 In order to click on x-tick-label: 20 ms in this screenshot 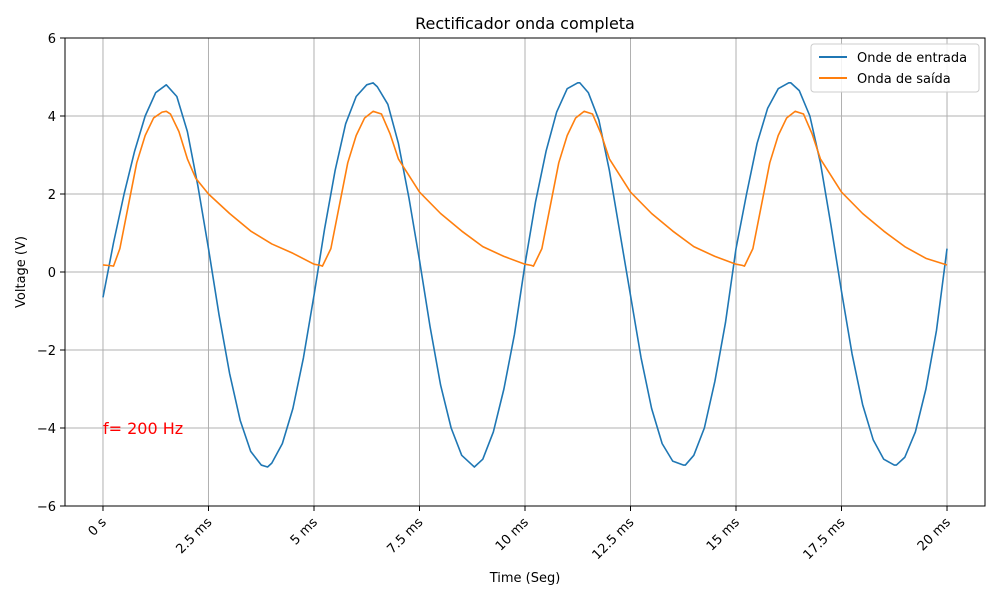, I will do `click(934, 534)`.